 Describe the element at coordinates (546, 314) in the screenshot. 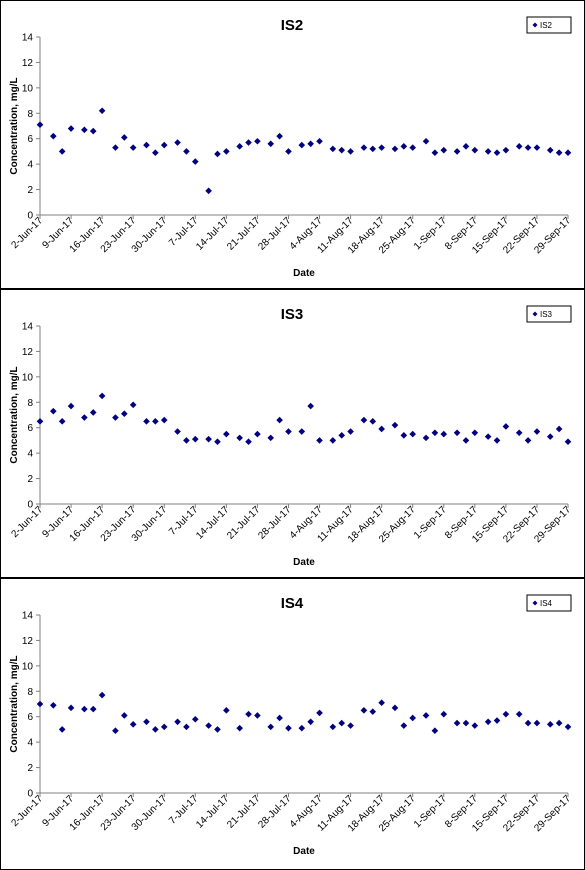

I see `legend-label: IS3` at that location.